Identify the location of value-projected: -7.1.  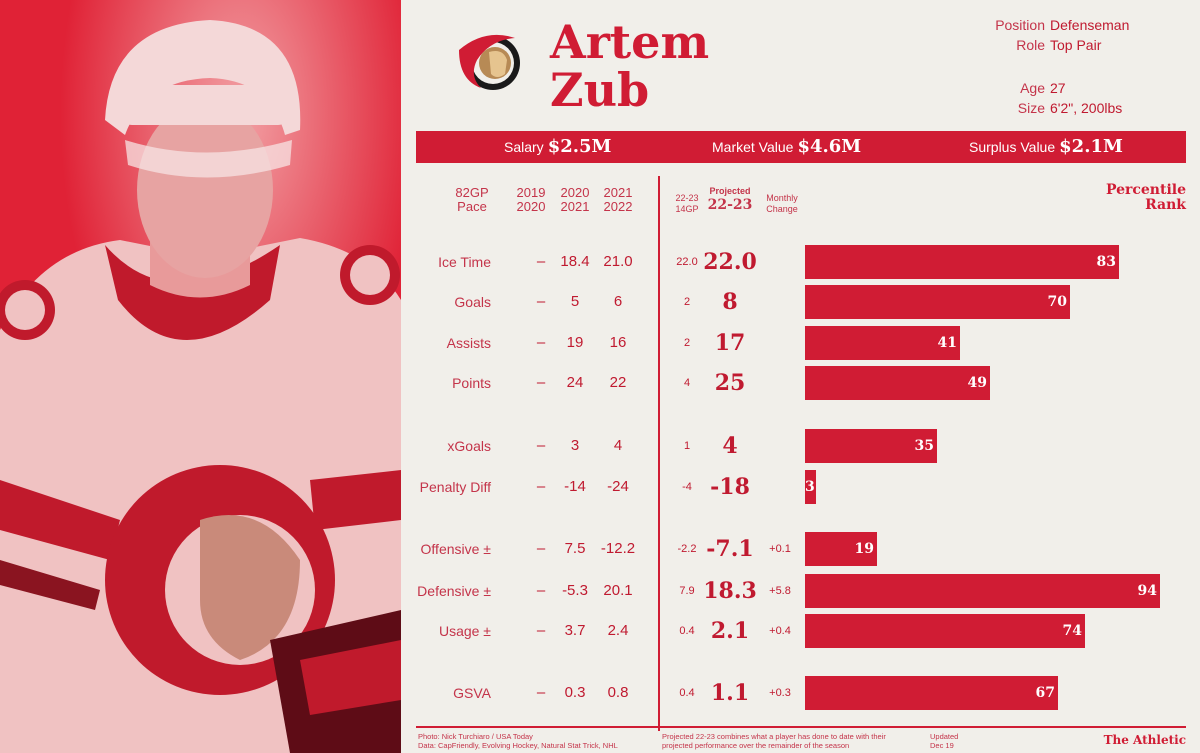
(730, 549).